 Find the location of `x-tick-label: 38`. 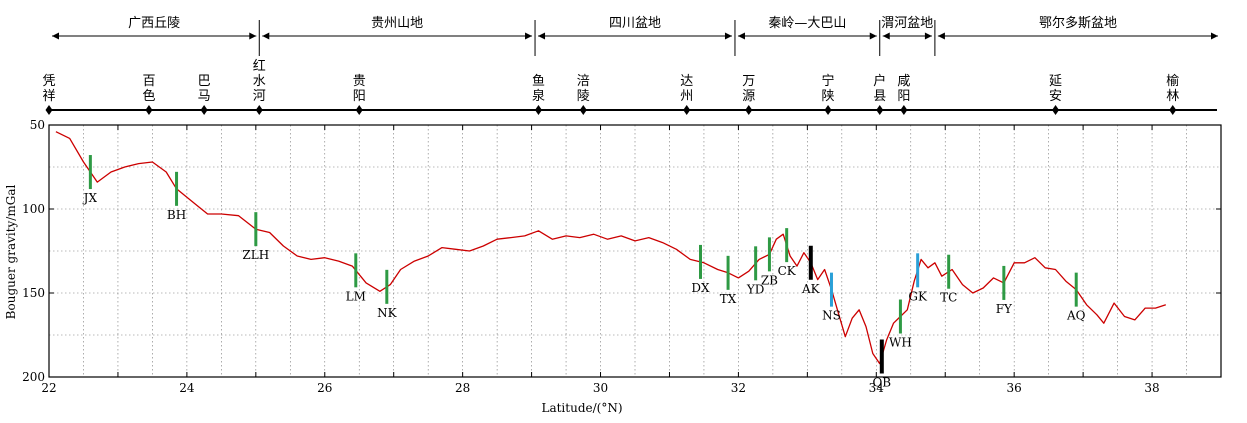

x-tick-label: 38 is located at coordinates (1151, 388).